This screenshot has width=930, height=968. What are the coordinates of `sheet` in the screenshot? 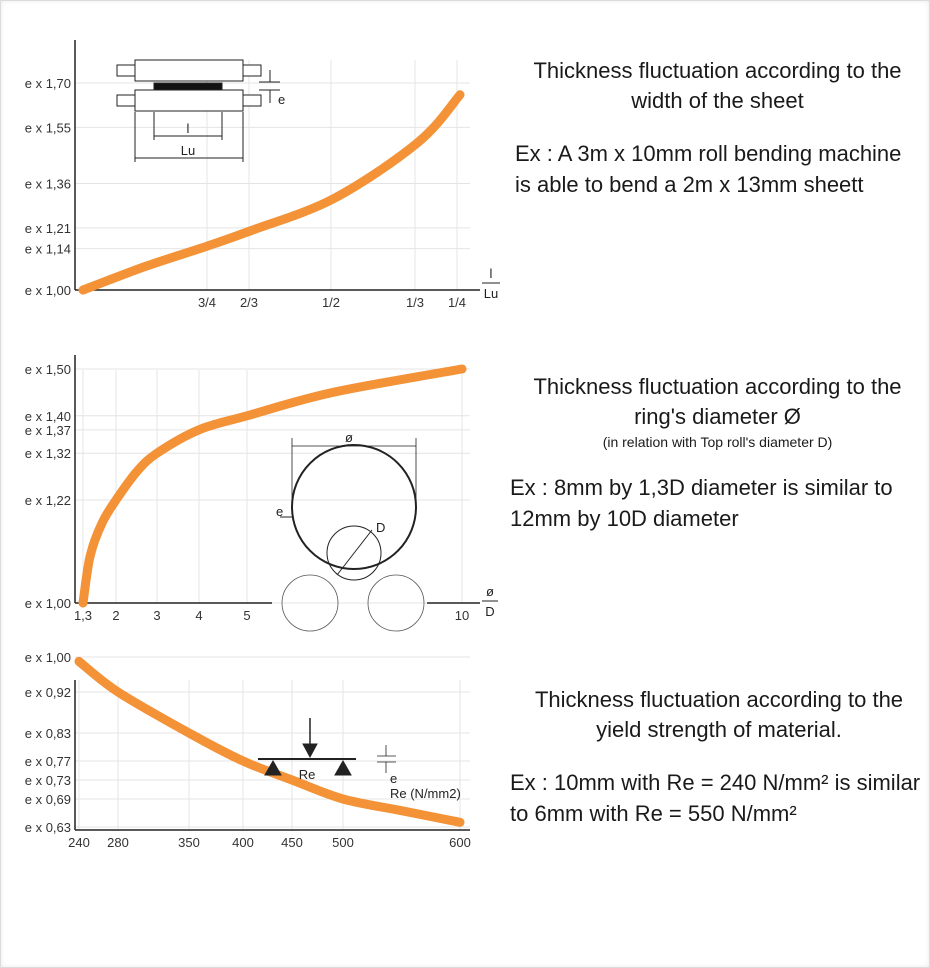 It's located at (188, 86).